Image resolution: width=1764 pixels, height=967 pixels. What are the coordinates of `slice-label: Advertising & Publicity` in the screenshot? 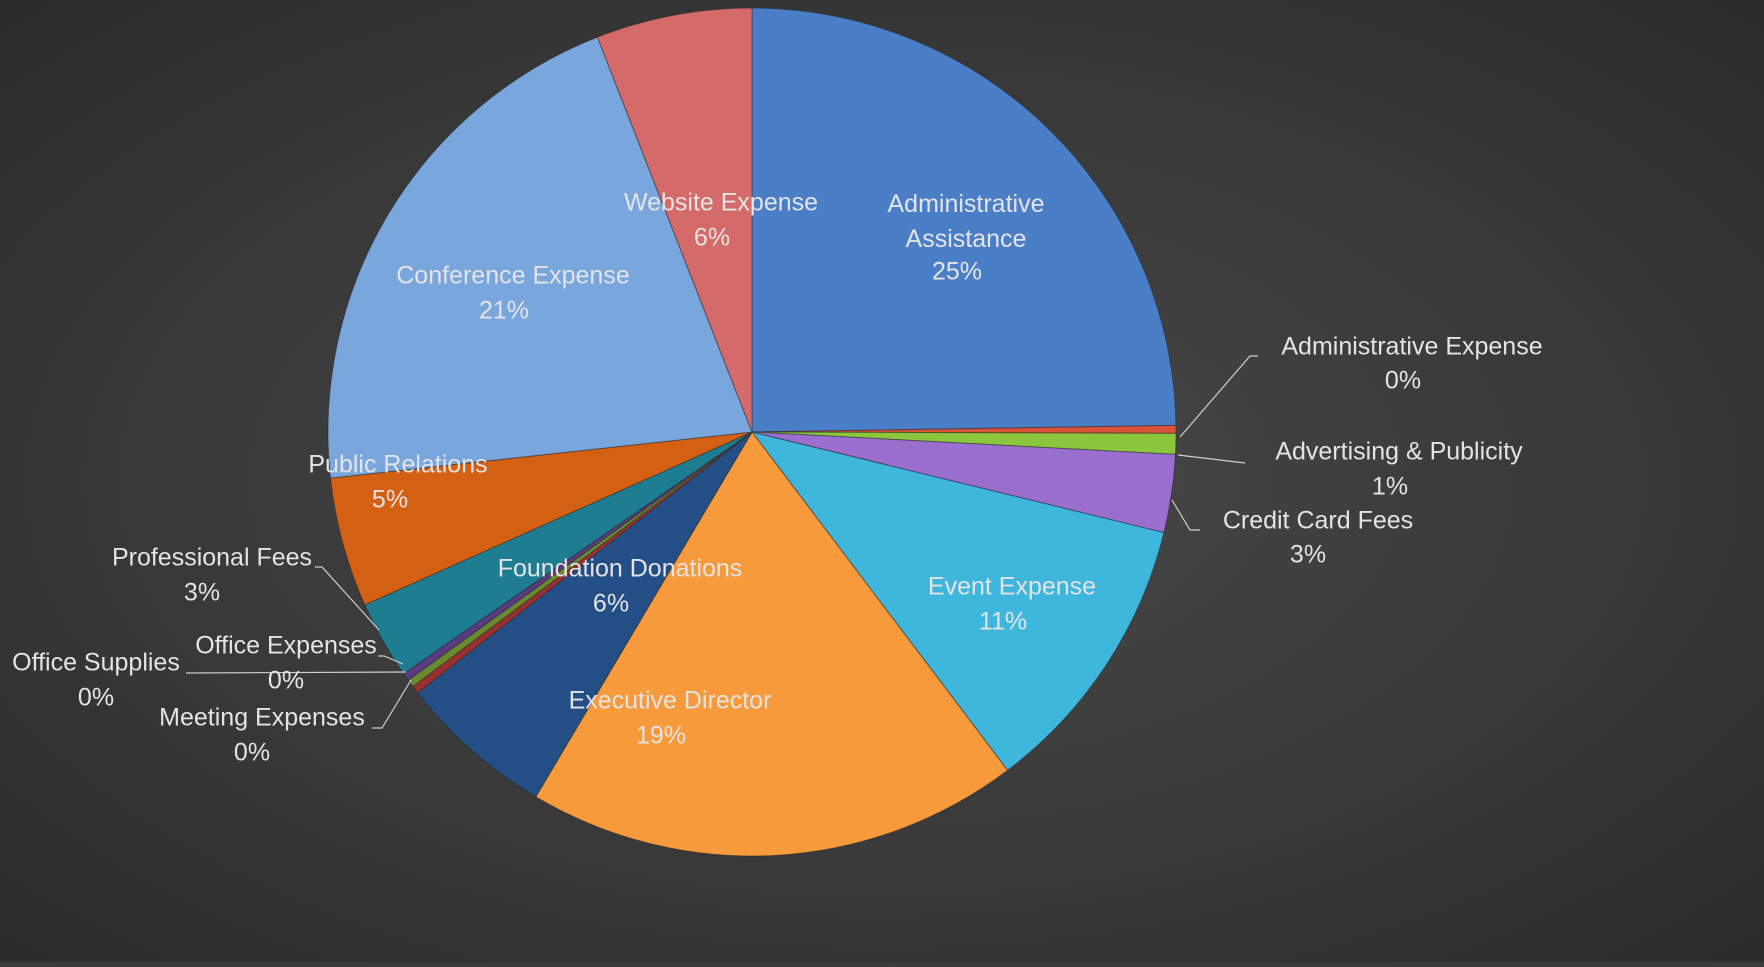 It's located at (1399, 452).